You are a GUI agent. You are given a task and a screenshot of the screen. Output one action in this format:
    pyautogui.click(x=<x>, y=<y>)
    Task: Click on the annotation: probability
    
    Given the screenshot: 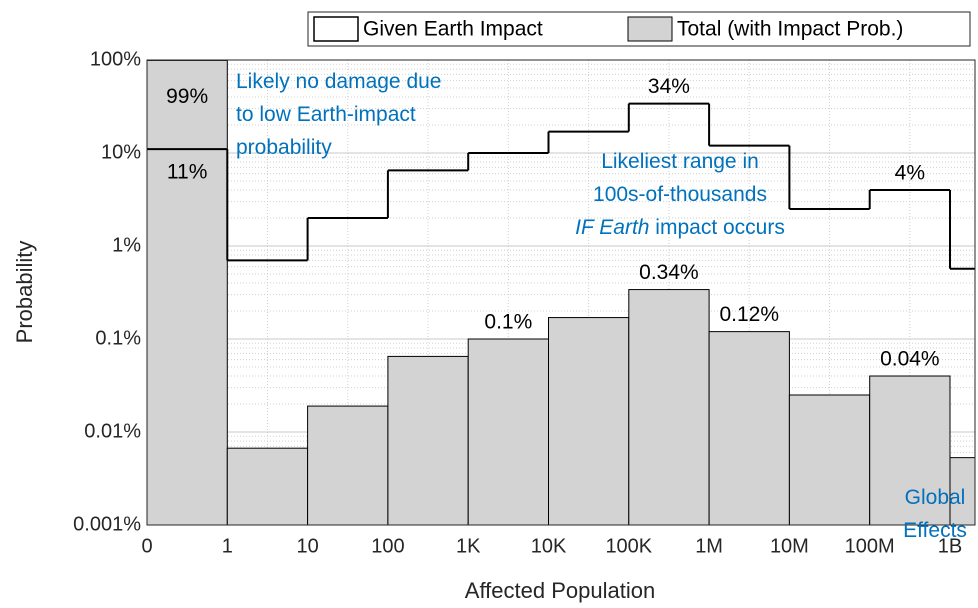 What is the action you would take?
    pyautogui.click(x=284, y=147)
    